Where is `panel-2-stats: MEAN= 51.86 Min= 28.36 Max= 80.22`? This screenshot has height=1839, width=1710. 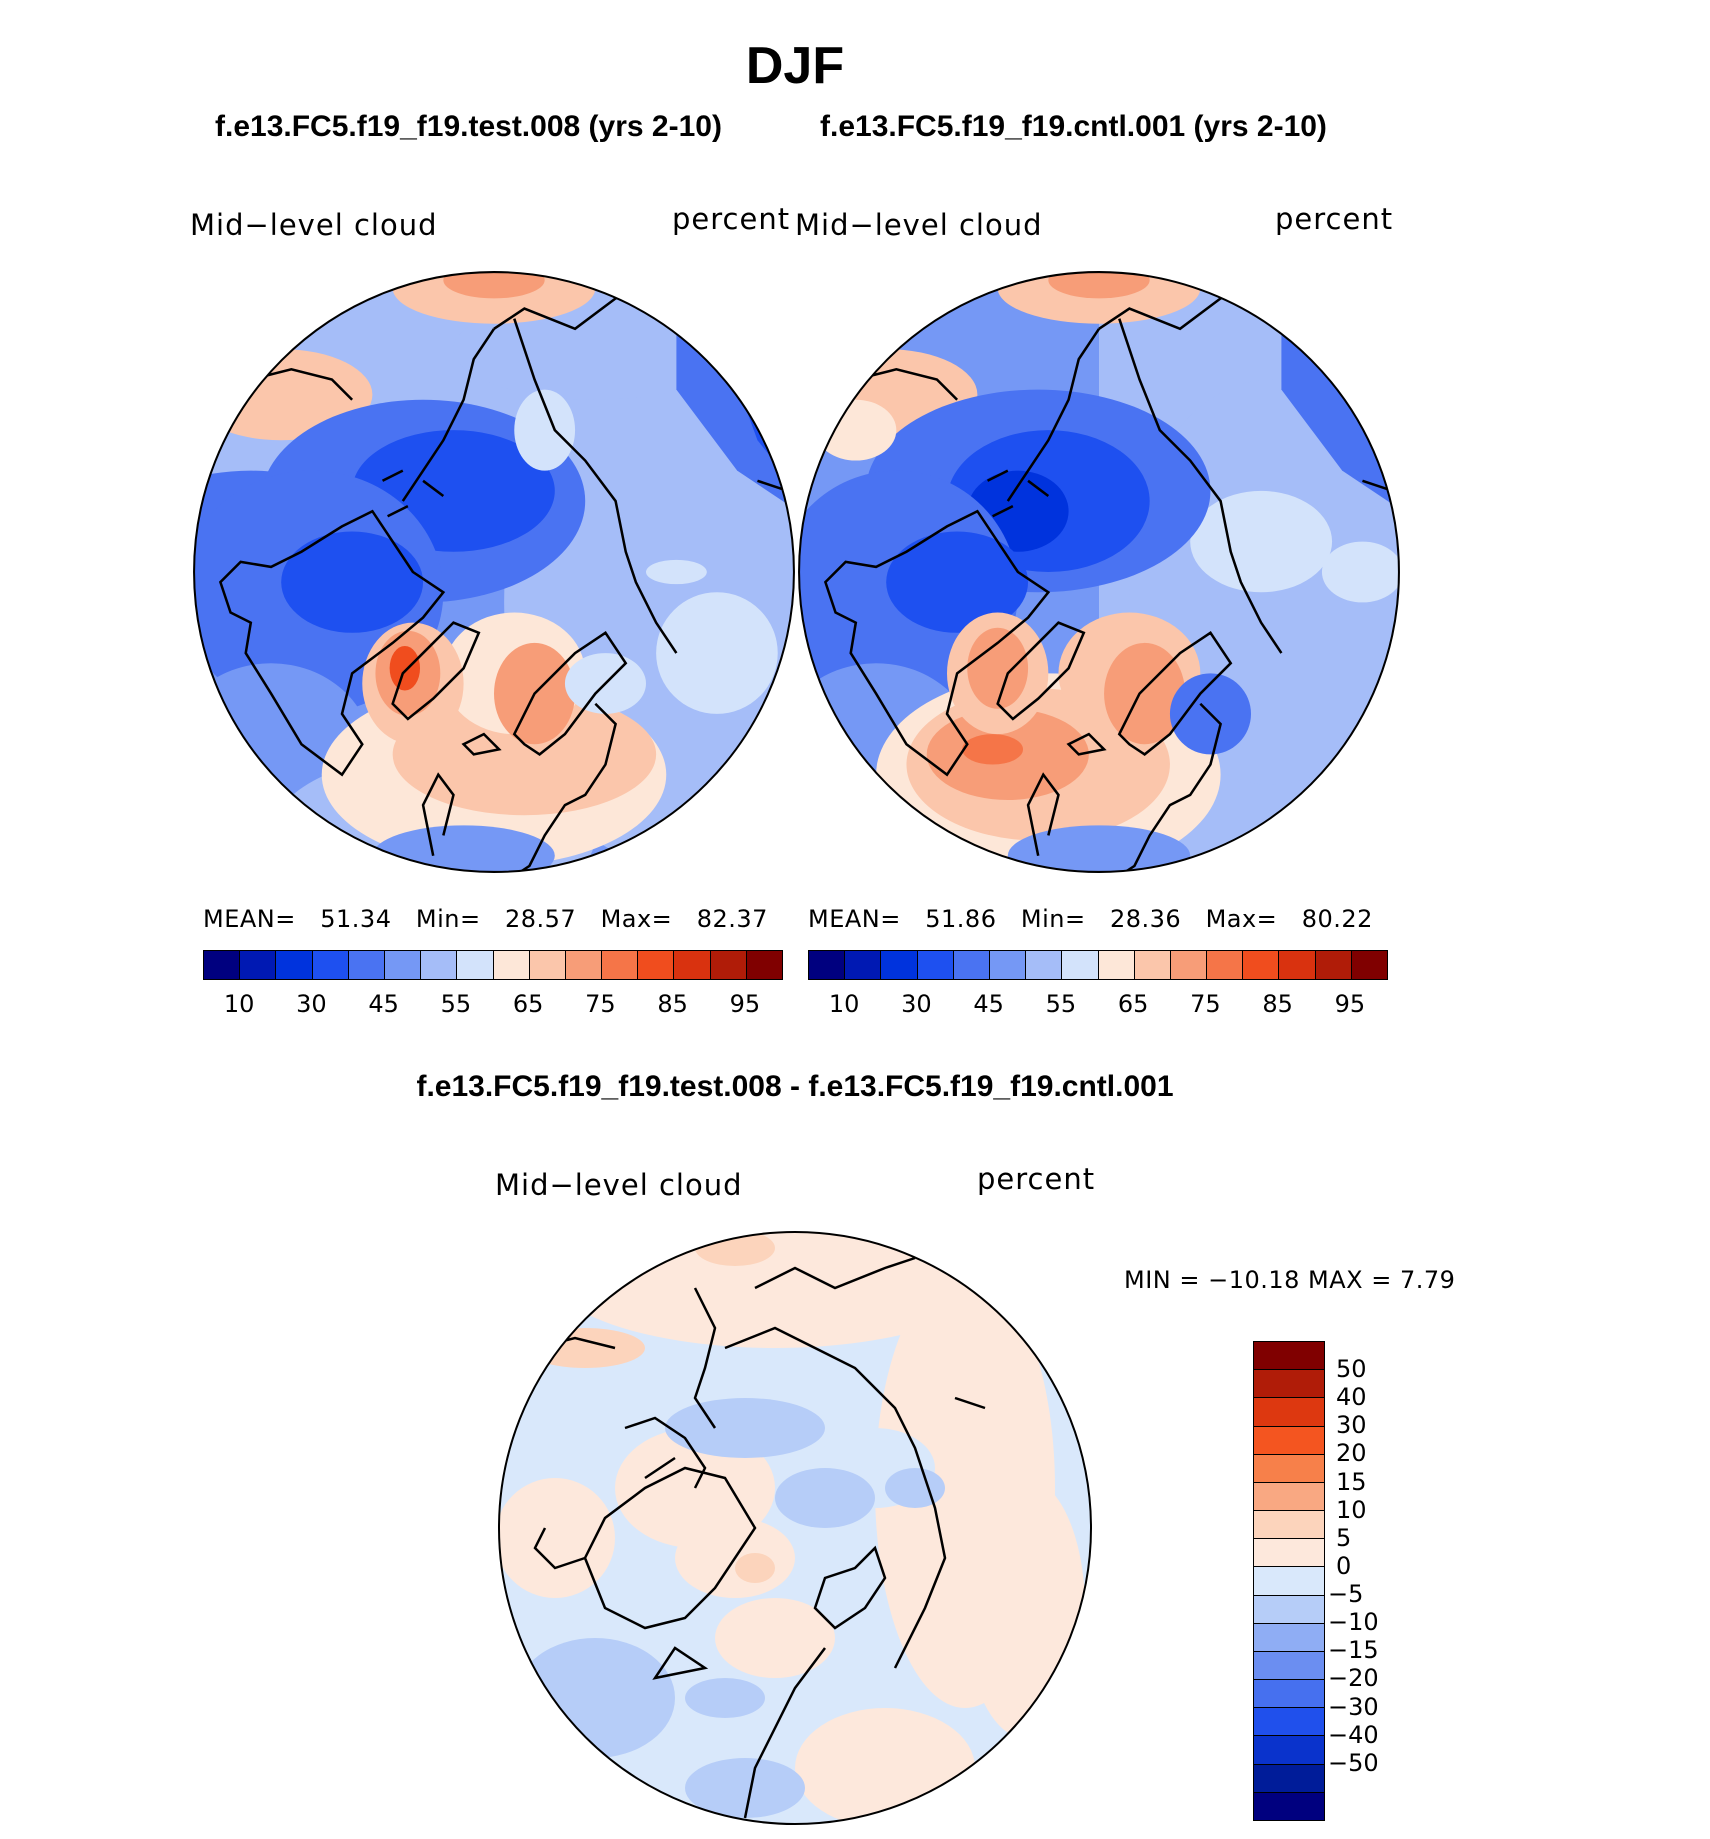 panel-2-stats: MEAN= 51.86 Min= 28.36 Max= 80.22 is located at coordinates (1090, 919).